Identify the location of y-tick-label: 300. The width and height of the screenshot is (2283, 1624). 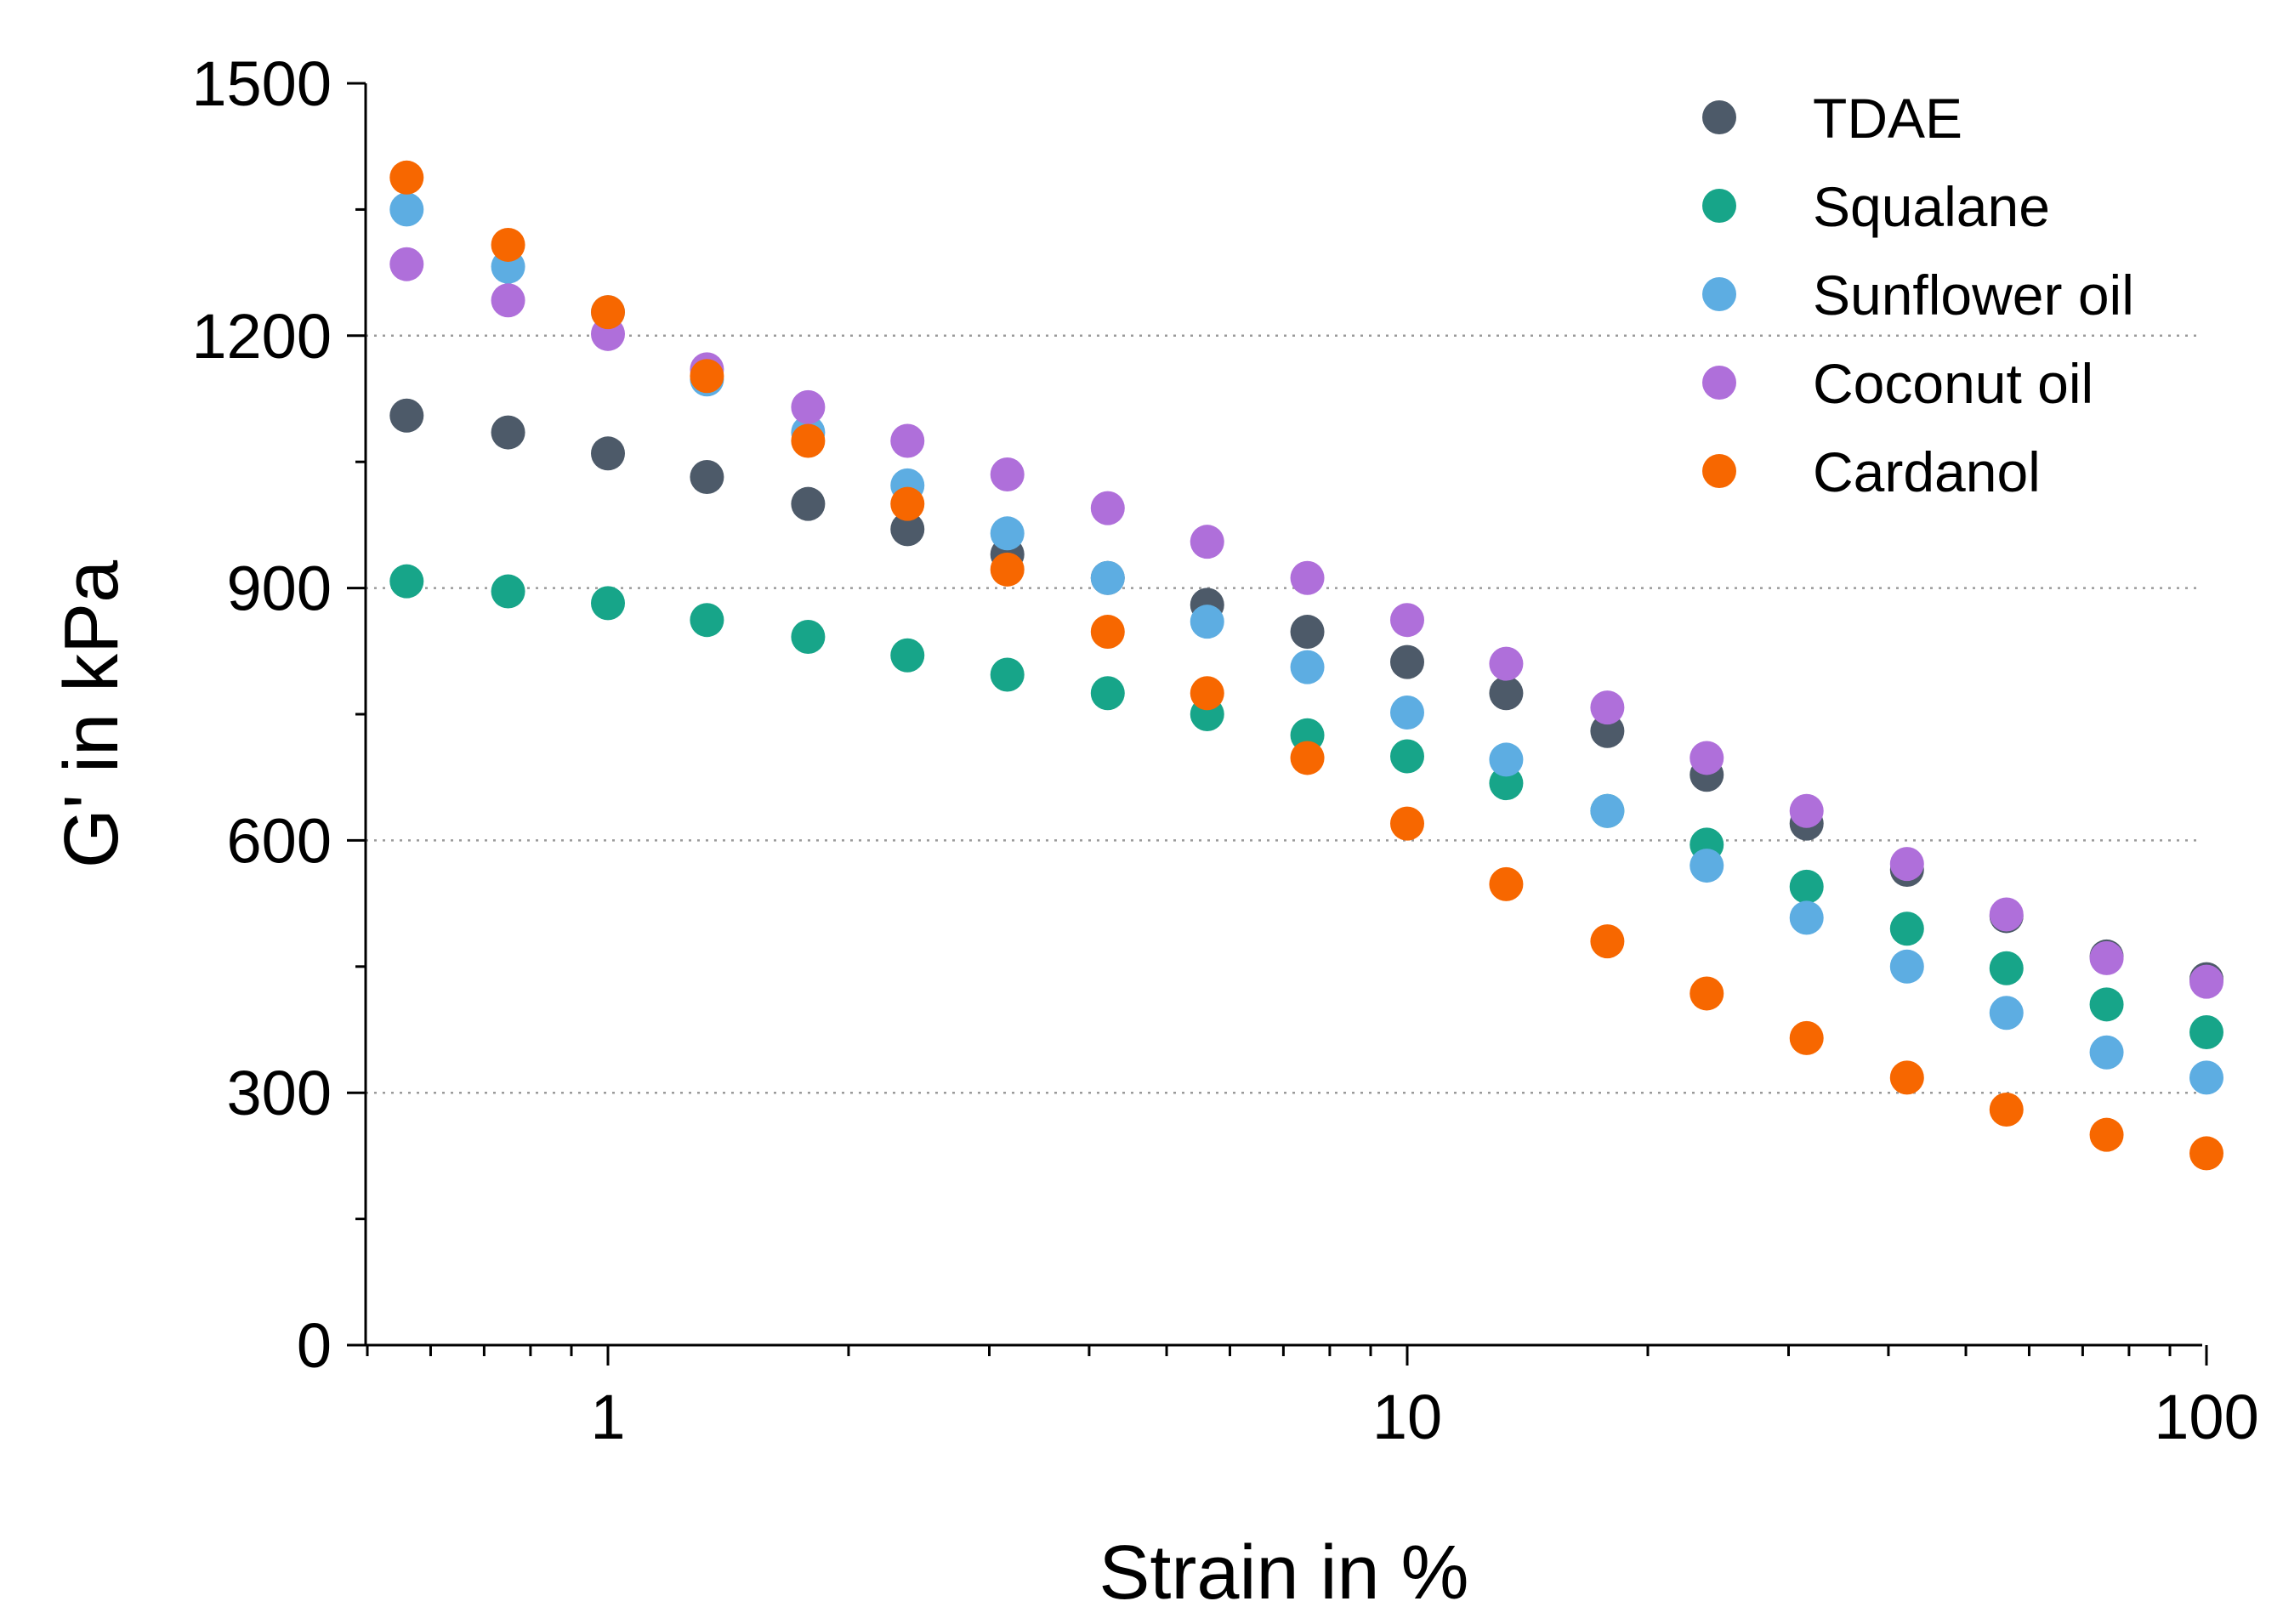
(279, 1093).